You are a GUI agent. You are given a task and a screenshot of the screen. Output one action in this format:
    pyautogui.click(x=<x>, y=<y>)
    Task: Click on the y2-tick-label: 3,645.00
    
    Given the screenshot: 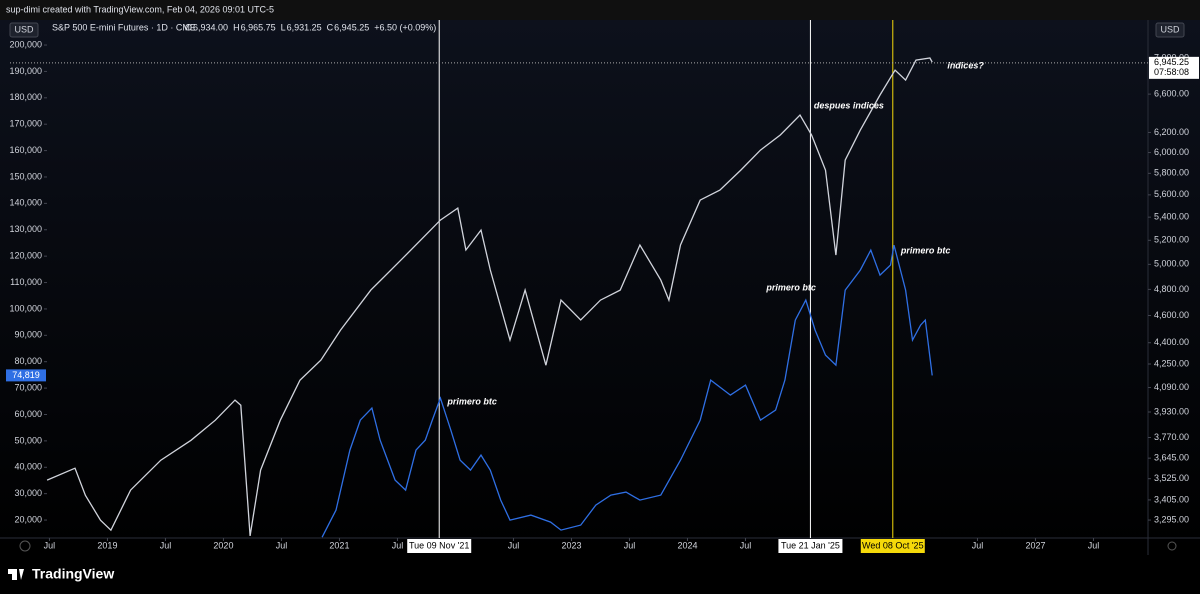 What is the action you would take?
    pyautogui.click(x=1171, y=458)
    